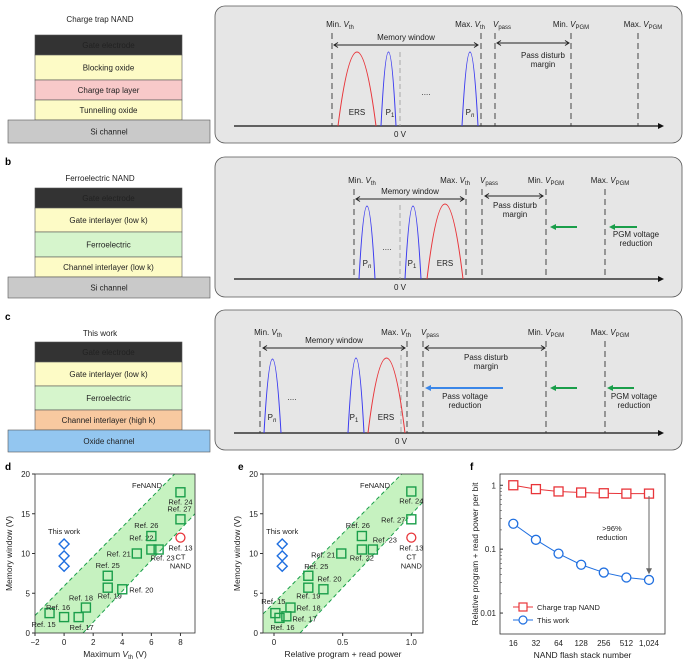 The height and width of the screenshot is (659, 685). I want to click on reference-point-label: Ref. 17, so click(82, 627).